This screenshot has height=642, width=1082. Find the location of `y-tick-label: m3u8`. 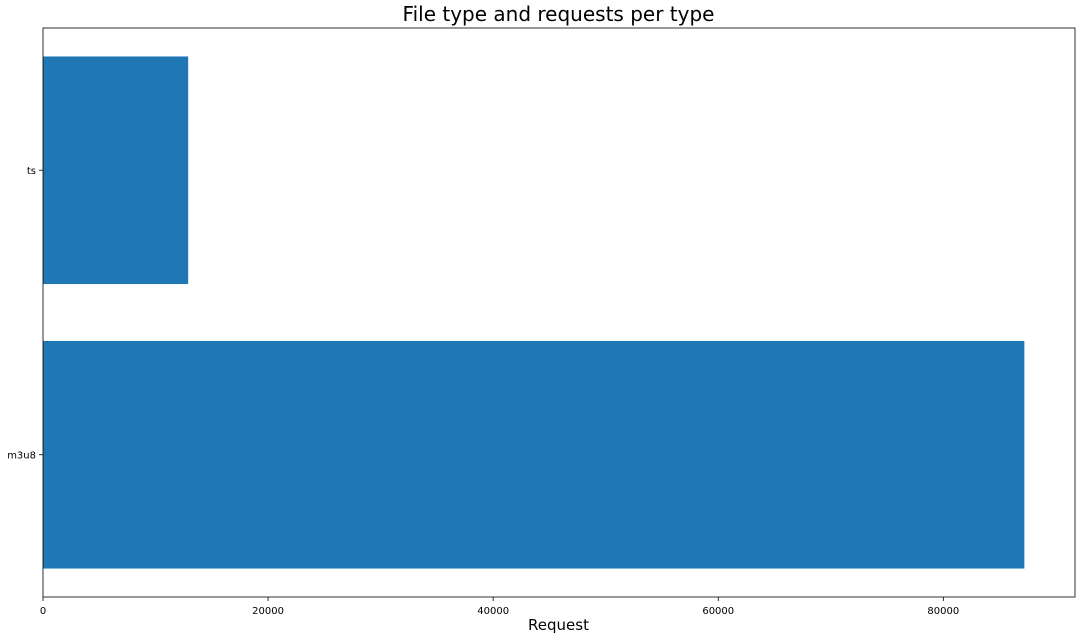

y-tick-label: m3u8 is located at coordinates (21, 455).